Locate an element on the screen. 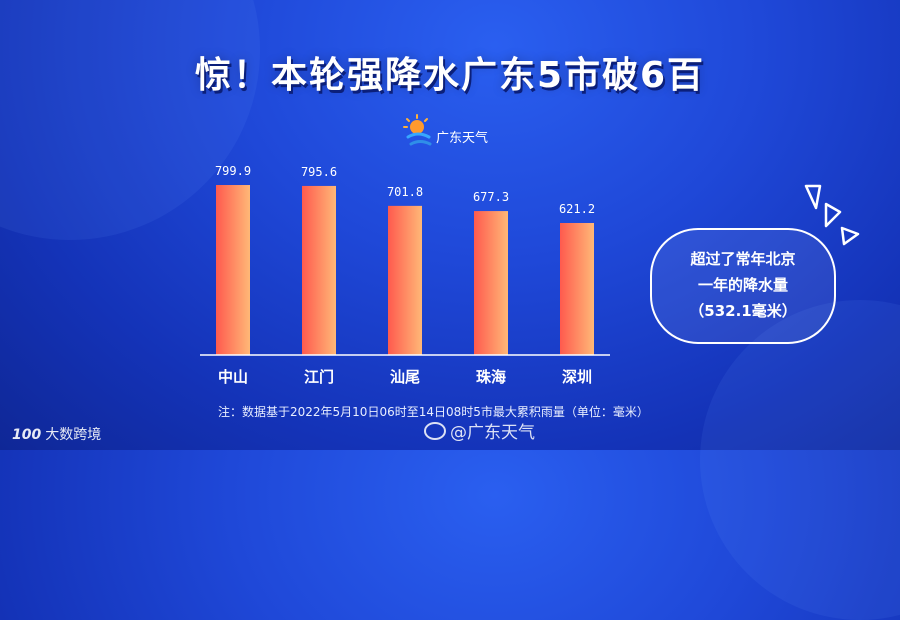 This screenshot has width=900, height=620. bar-value-label: 799.9 is located at coordinates (233, 171).